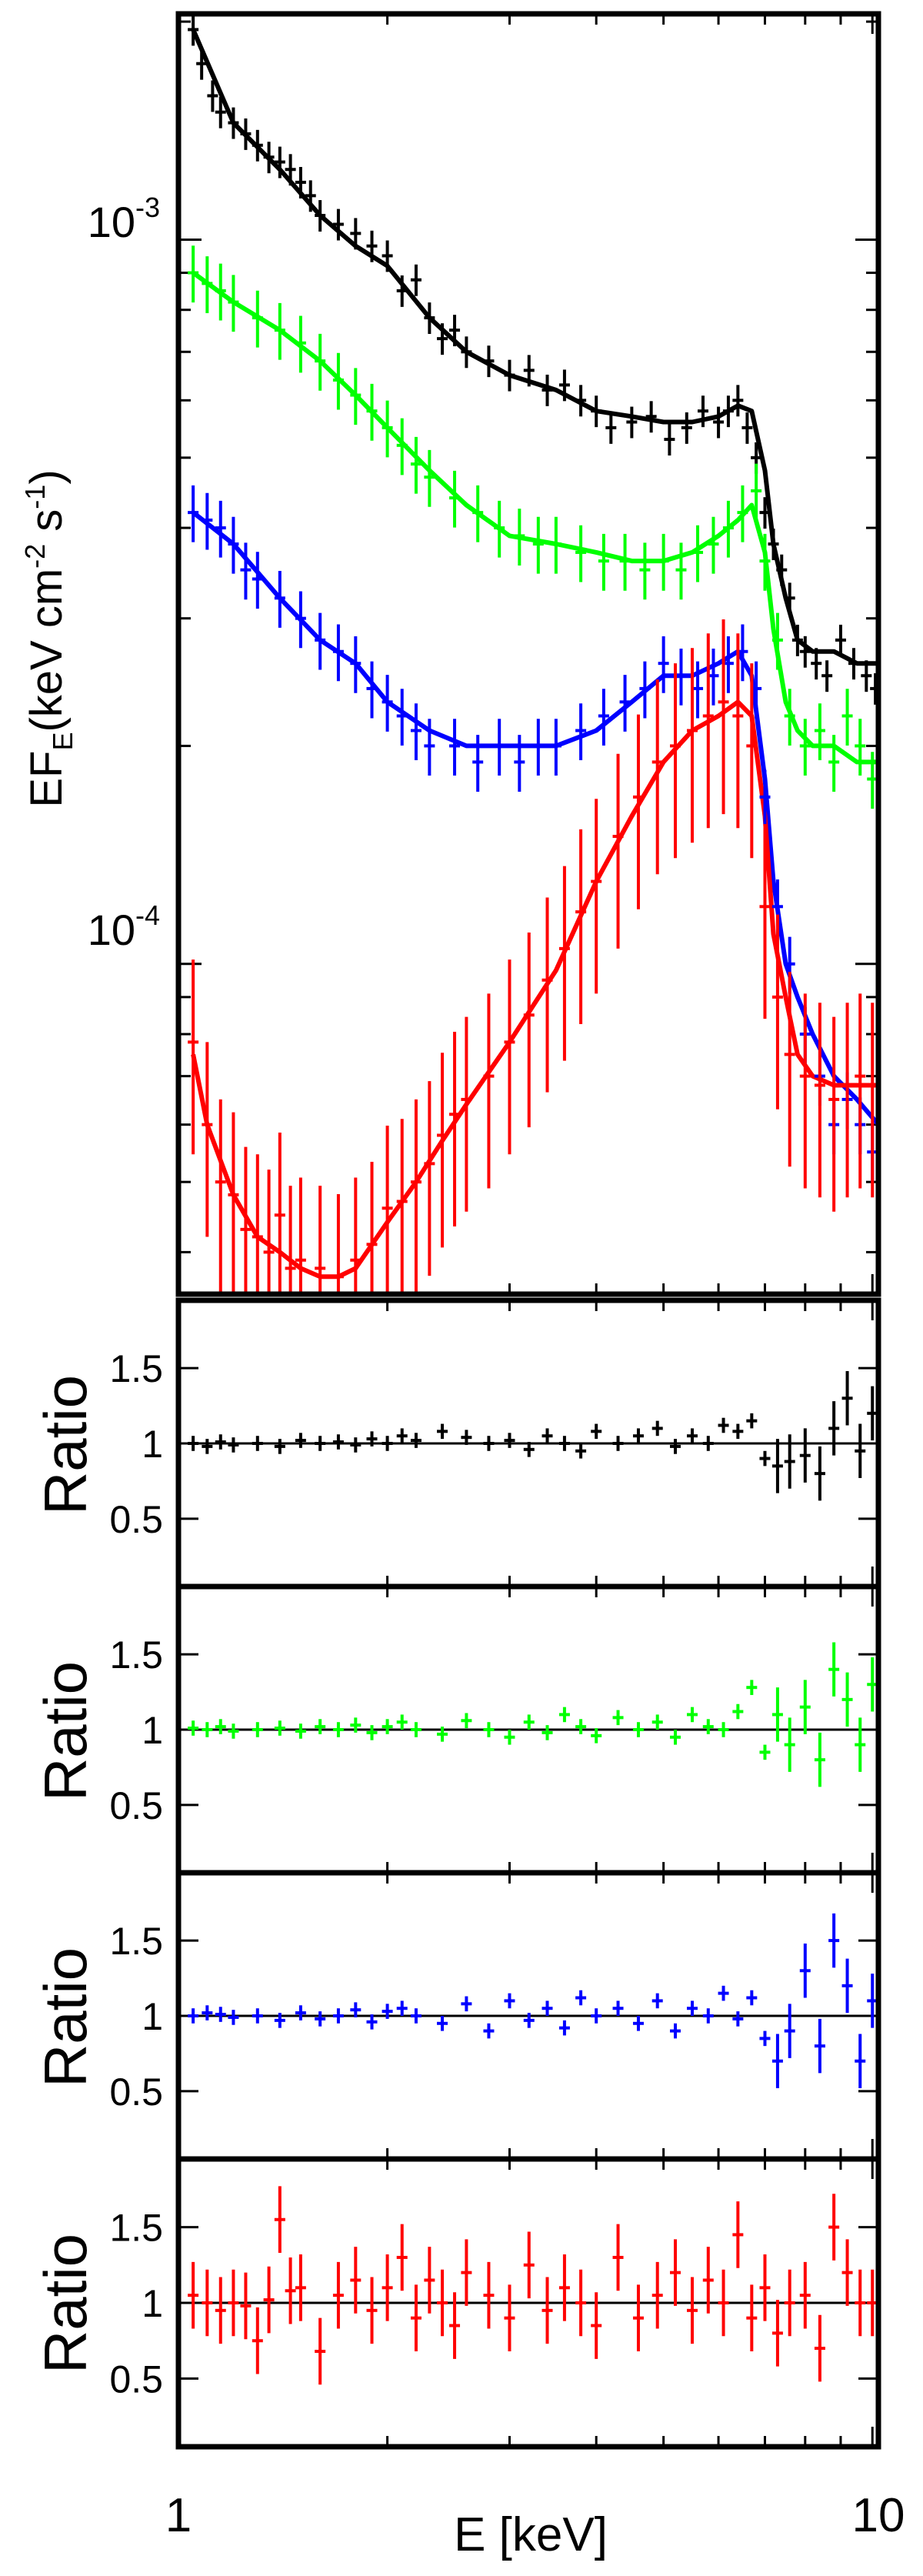  I want to click on ylabel-part-exp-cm: -2, so click(35, 556).